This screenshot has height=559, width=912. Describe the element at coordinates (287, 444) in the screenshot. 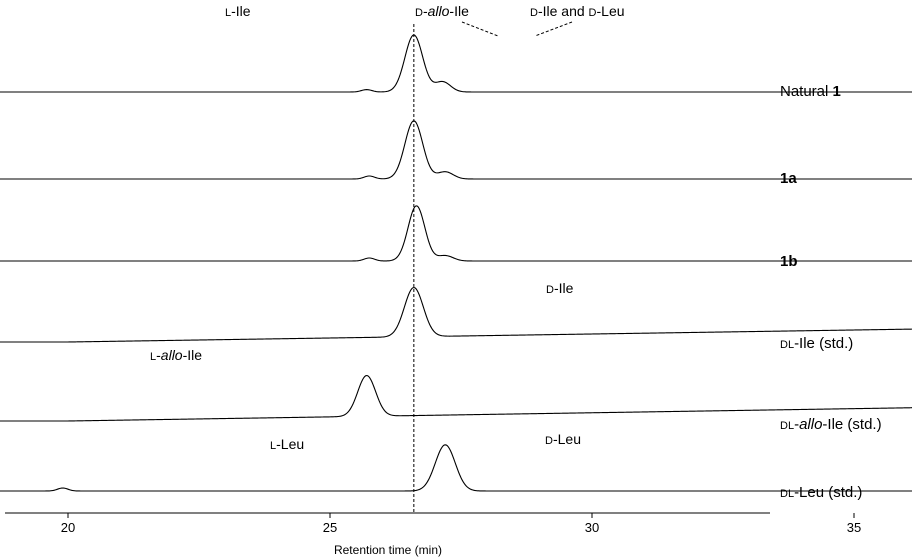

I see `peak-label-l-leu: L-Leu` at that location.